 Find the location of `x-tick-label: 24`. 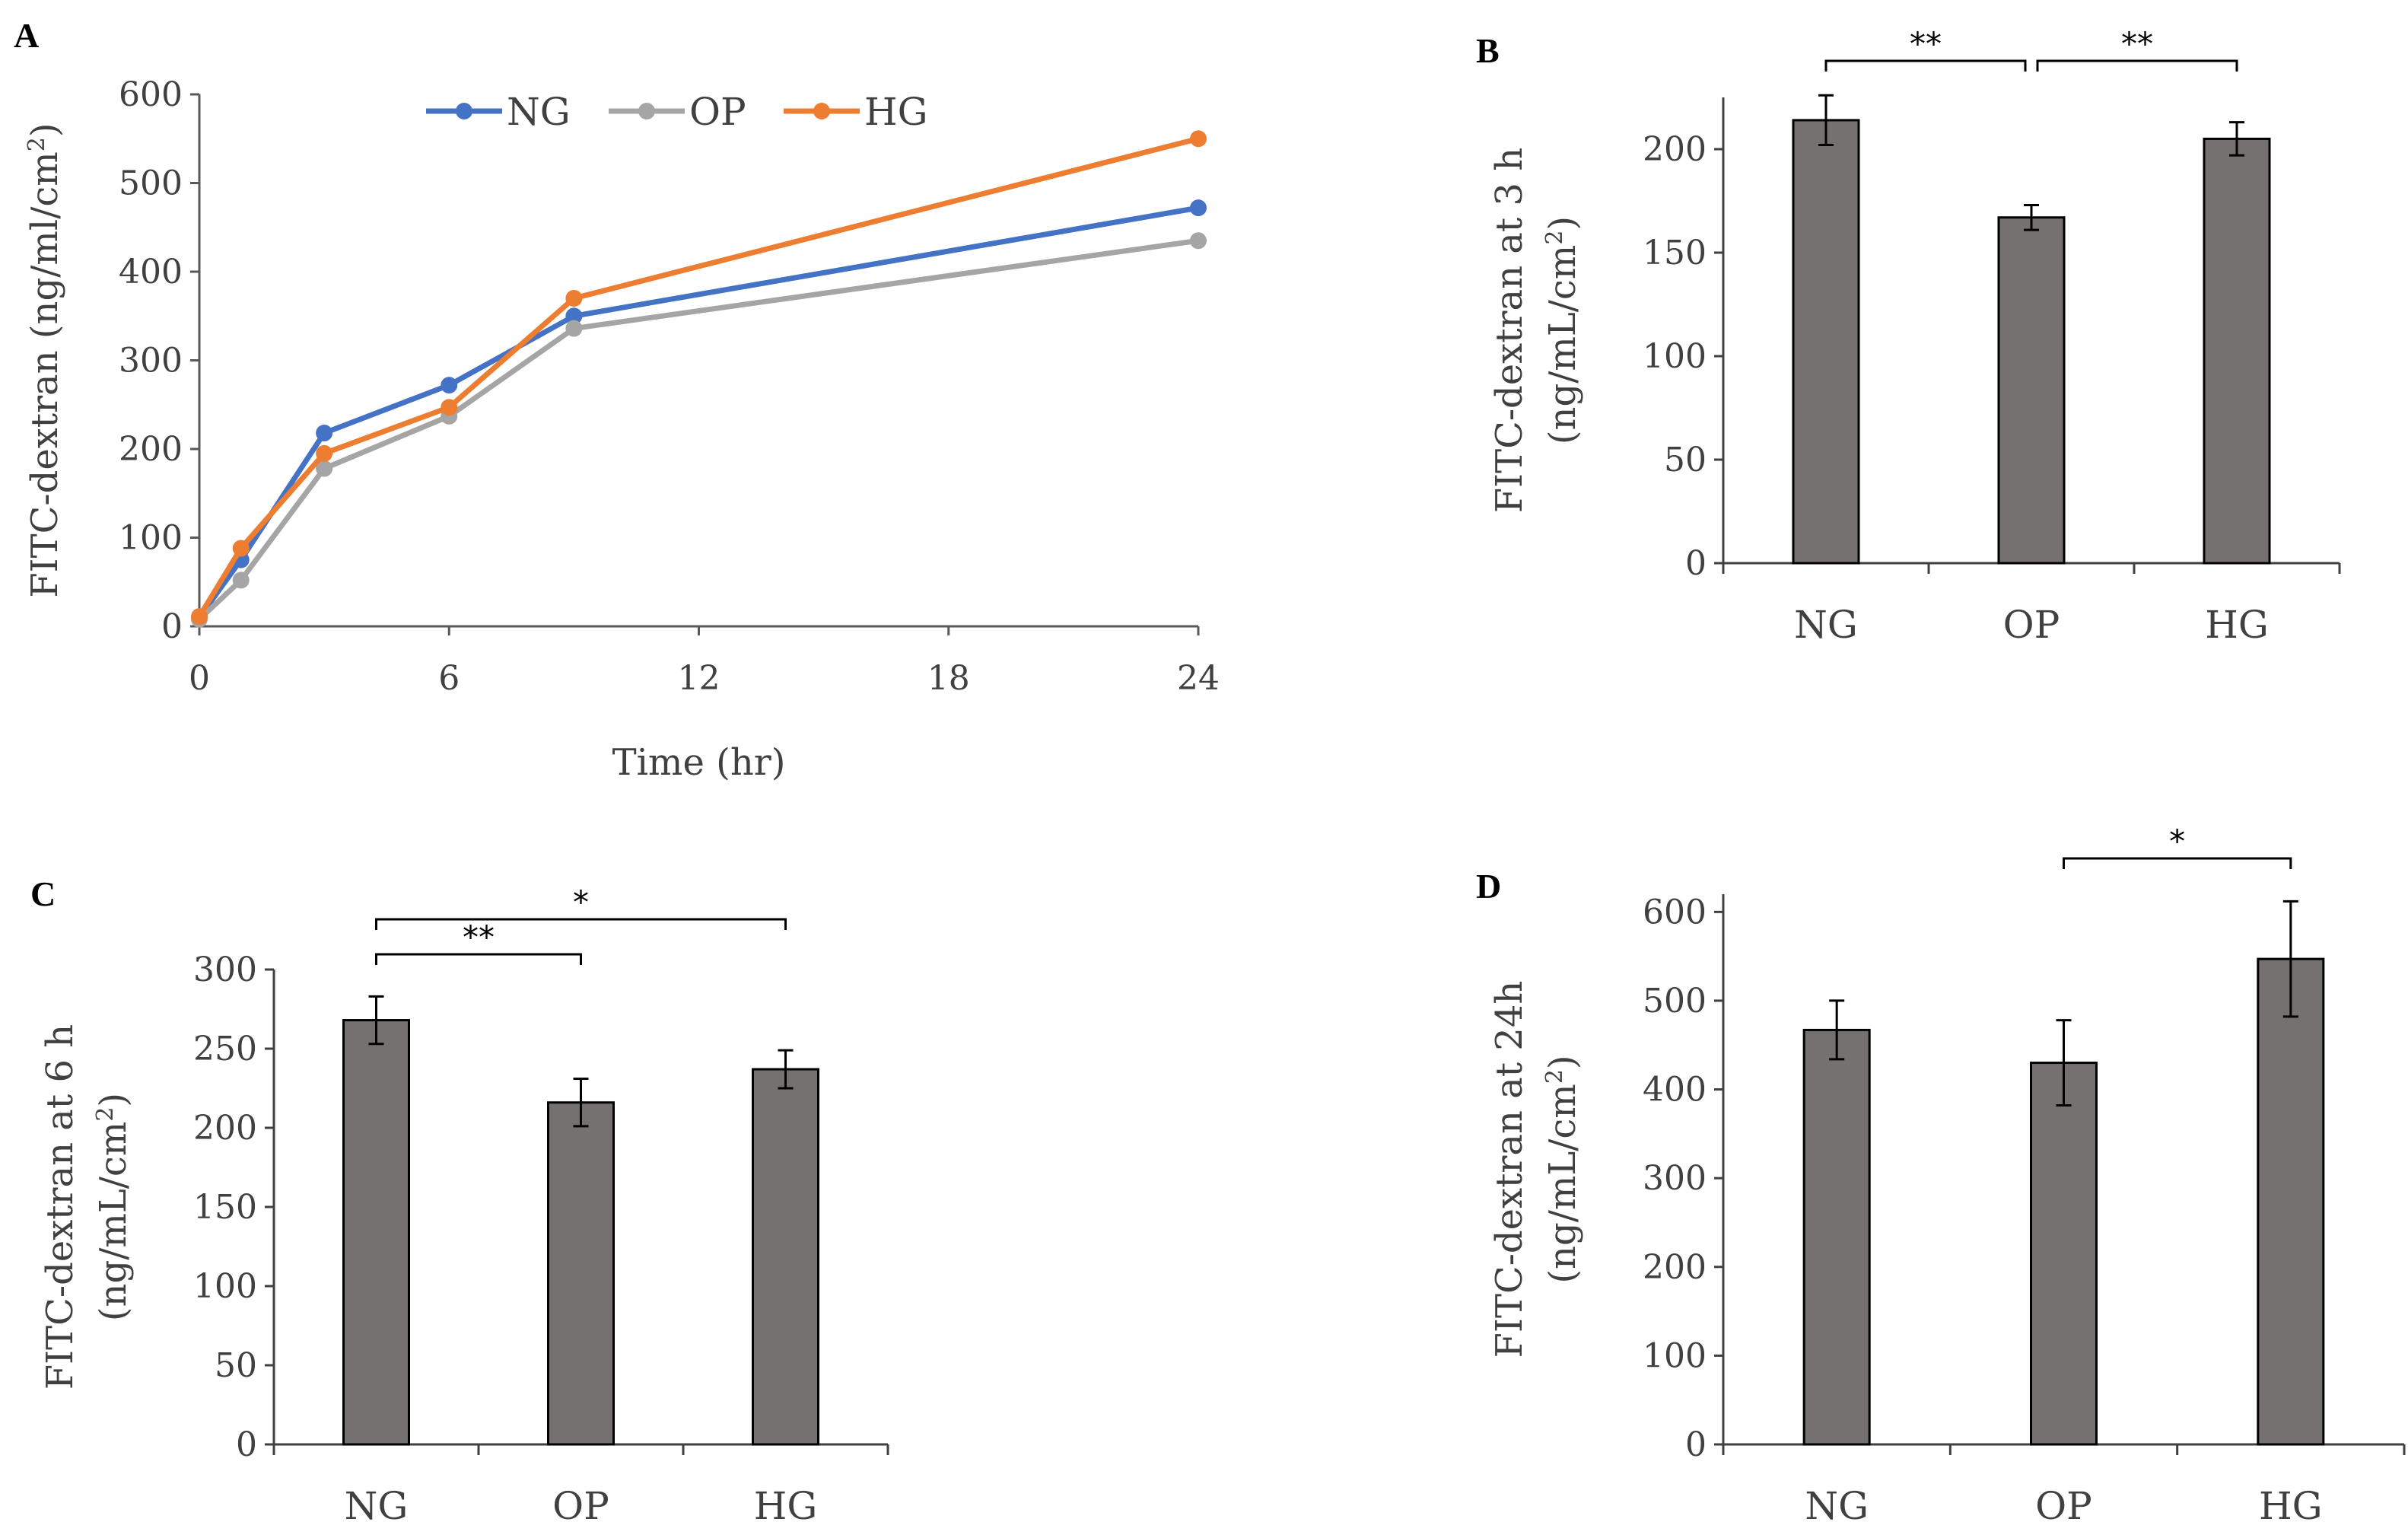

x-tick-label: 24 is located at coordinates (1198, 678).